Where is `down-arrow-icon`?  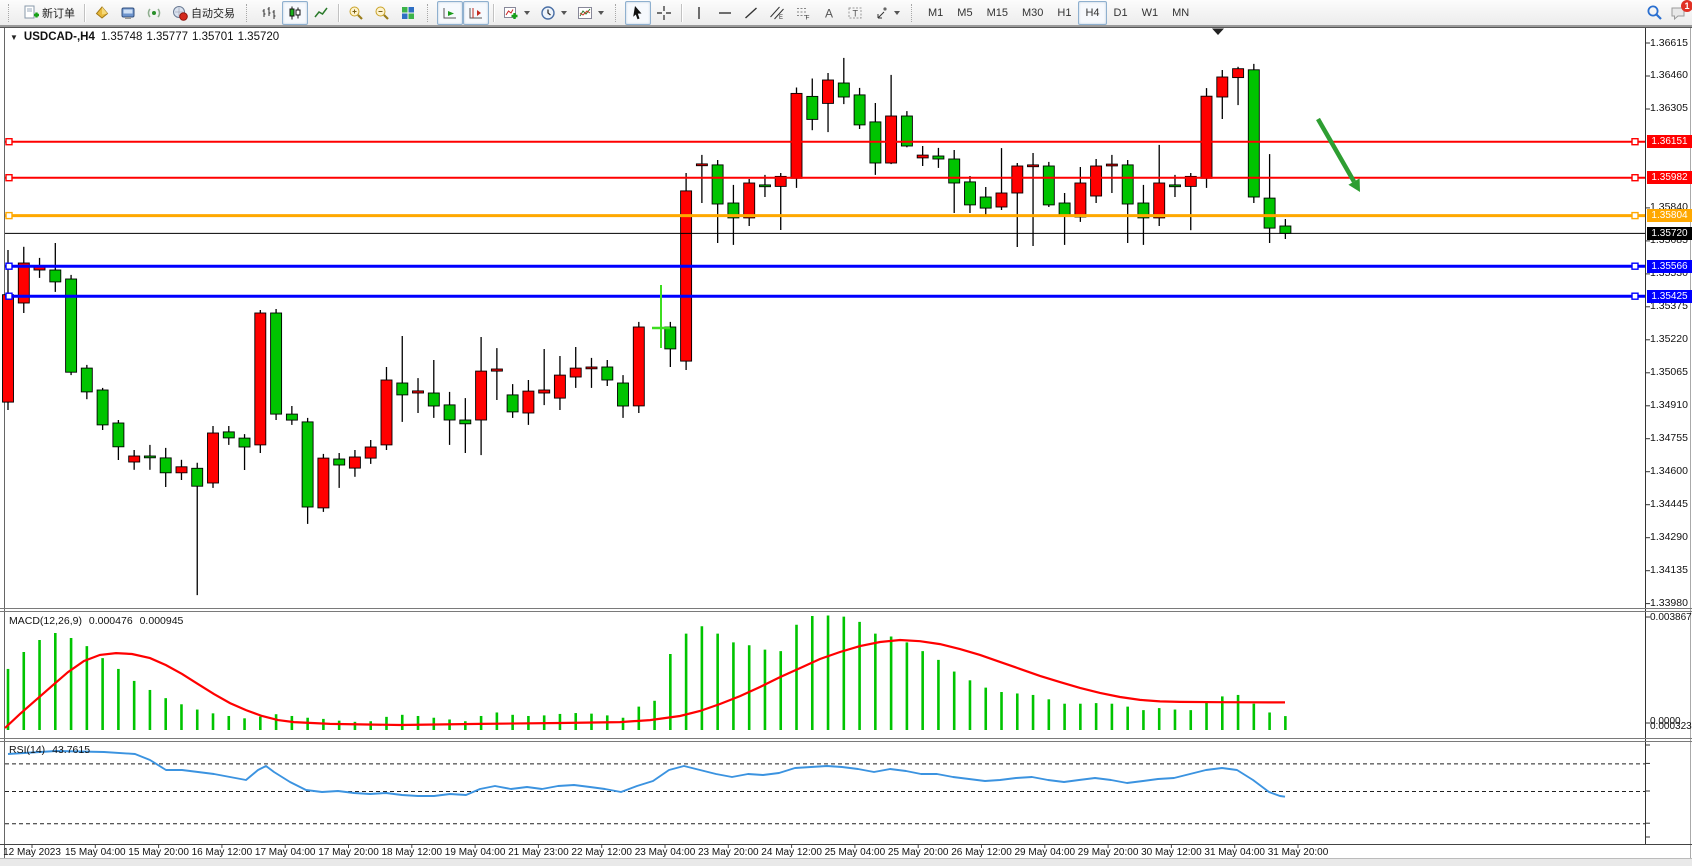
down-arrow-icon is located at coordinates (1336, 150).